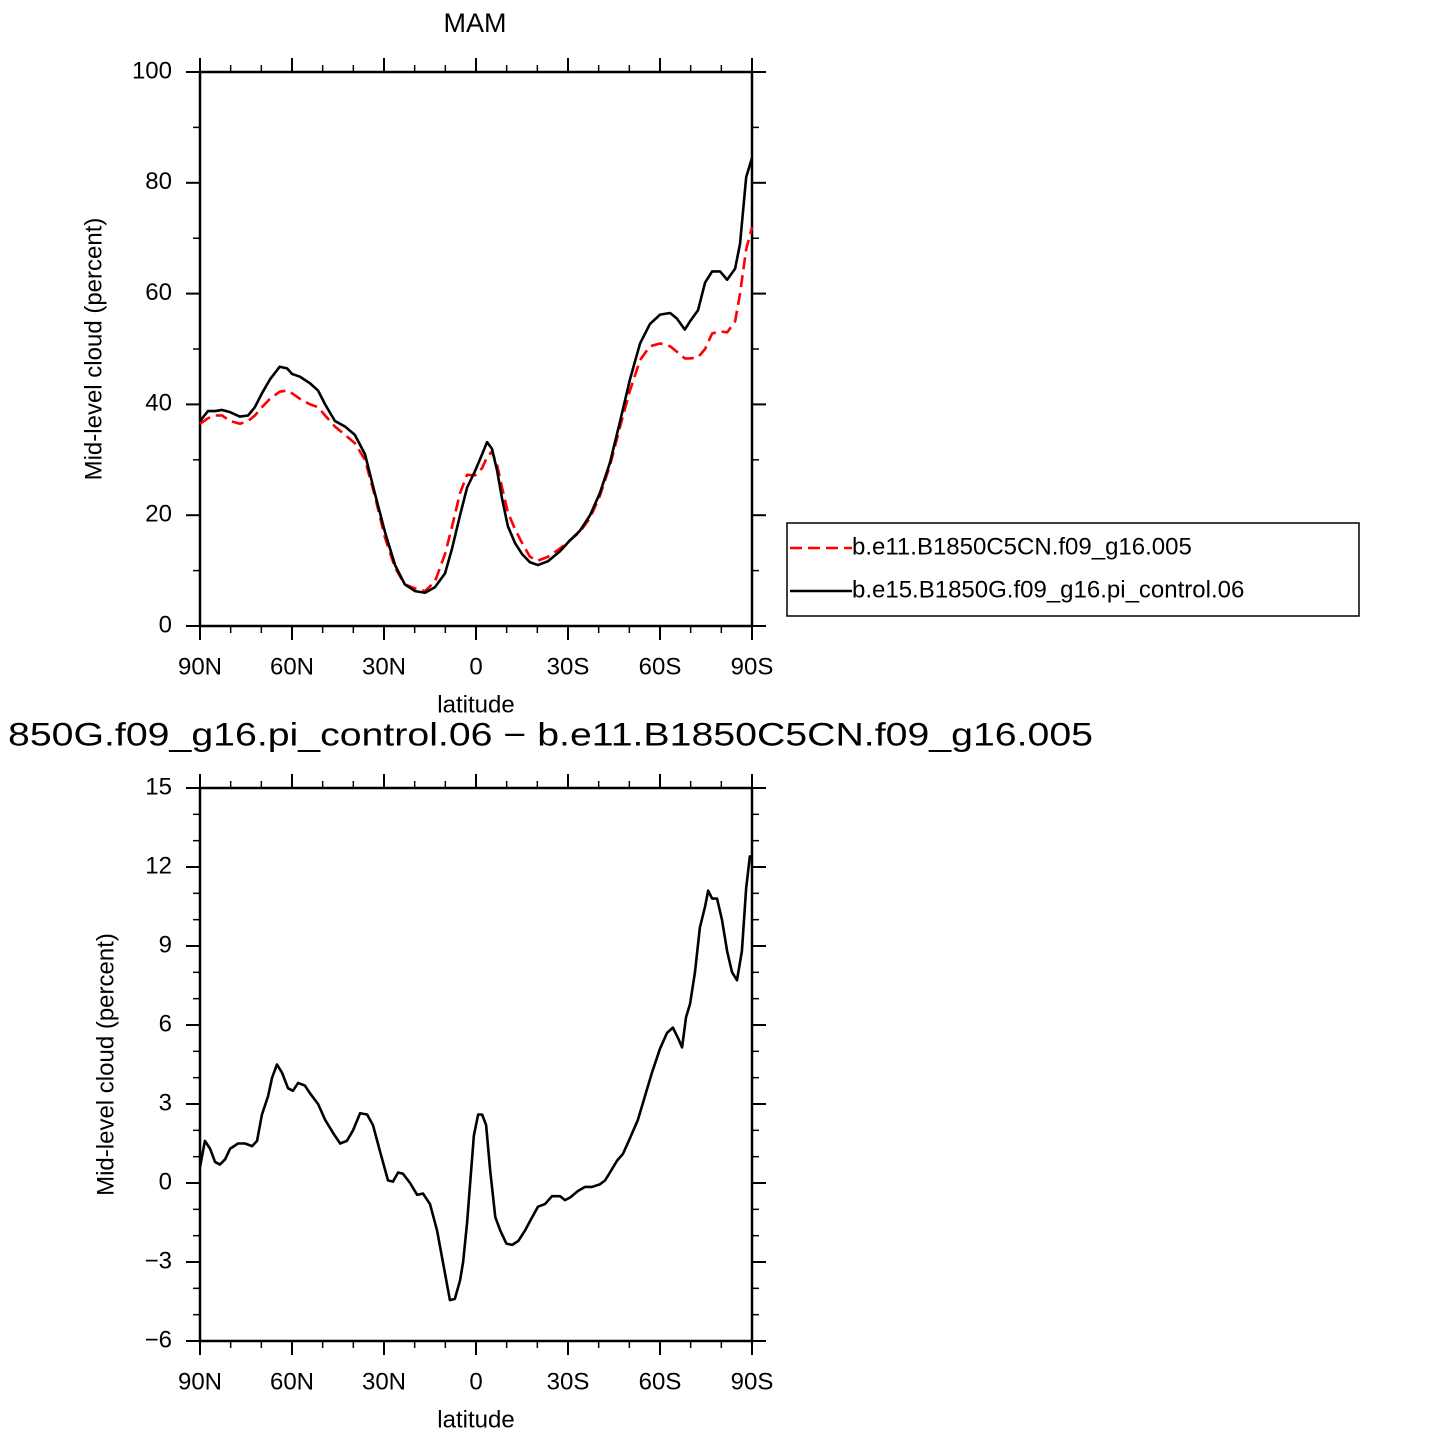  What do you see at coordinates (158, 403) in the screenshot?
I see `y-tick-label: 40` at bounding box center [158, 403].